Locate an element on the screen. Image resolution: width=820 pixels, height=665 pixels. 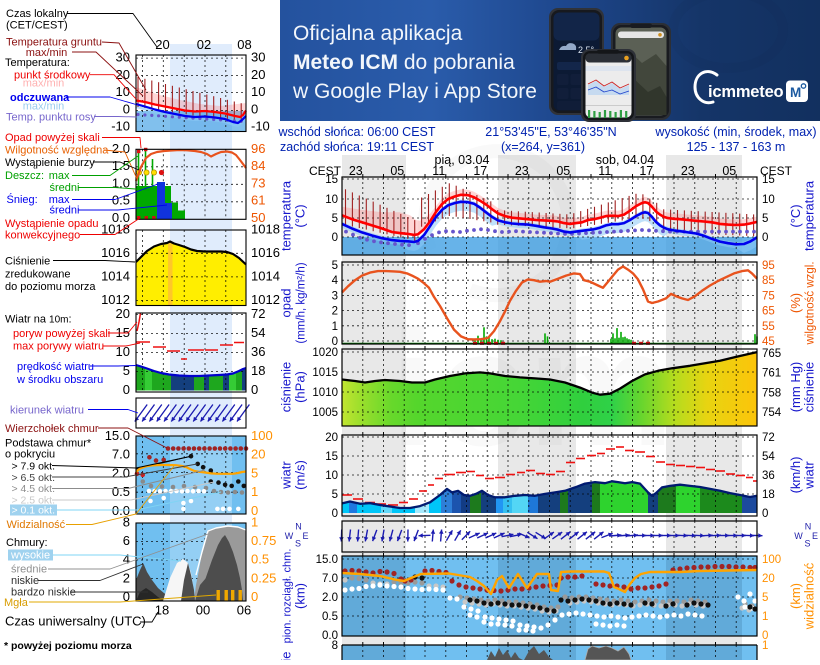
svg-text: 8 is located at coordinates (335, 646).